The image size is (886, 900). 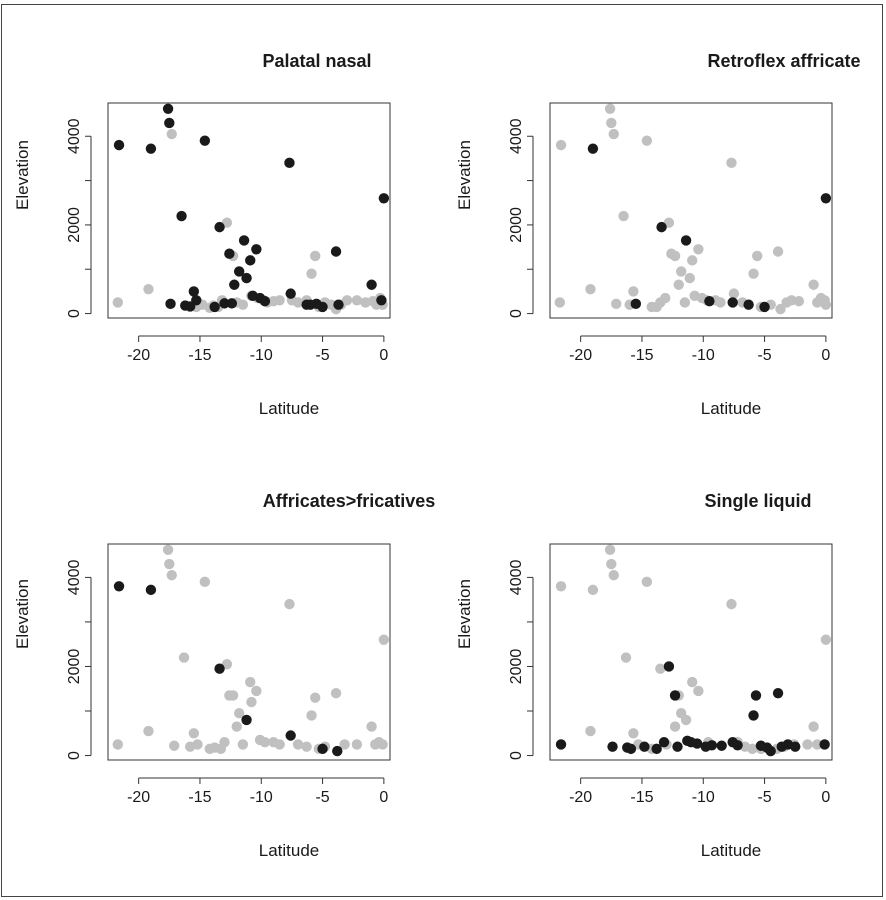 What do you see at coordinates (580, 355) in the screenshot?
I see `x-tick-label: -20` at bounding box center [580, 355].